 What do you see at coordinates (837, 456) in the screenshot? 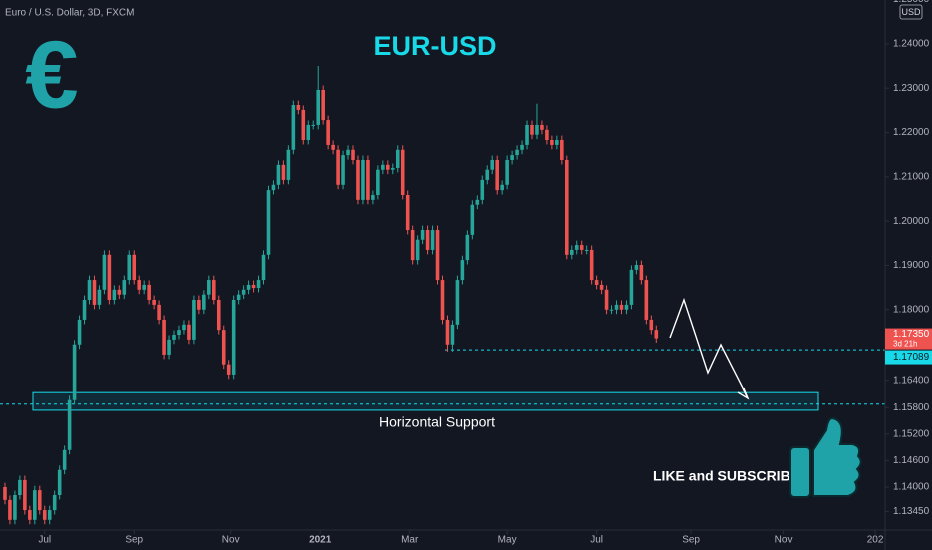
I see `thumb-hand` at bounding box center [837, 456].